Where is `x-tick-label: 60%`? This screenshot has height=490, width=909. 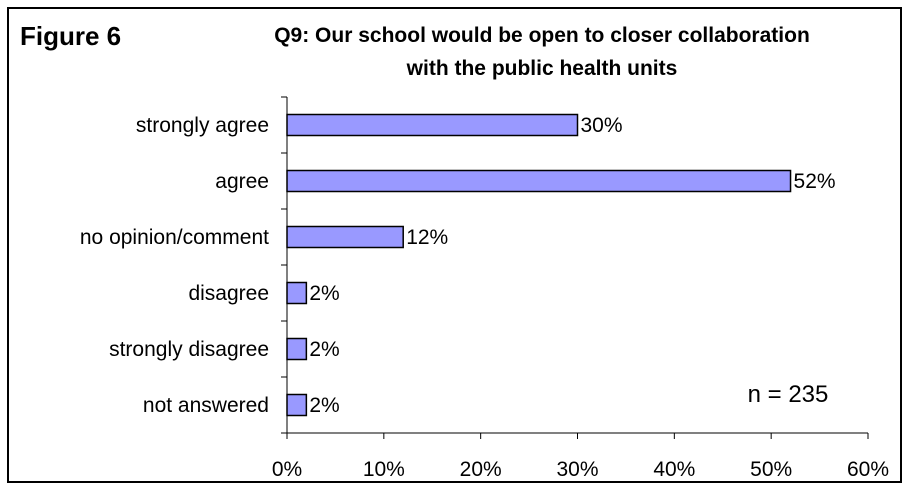
x-tick-label: 60% is located at coordinates (868, 469).